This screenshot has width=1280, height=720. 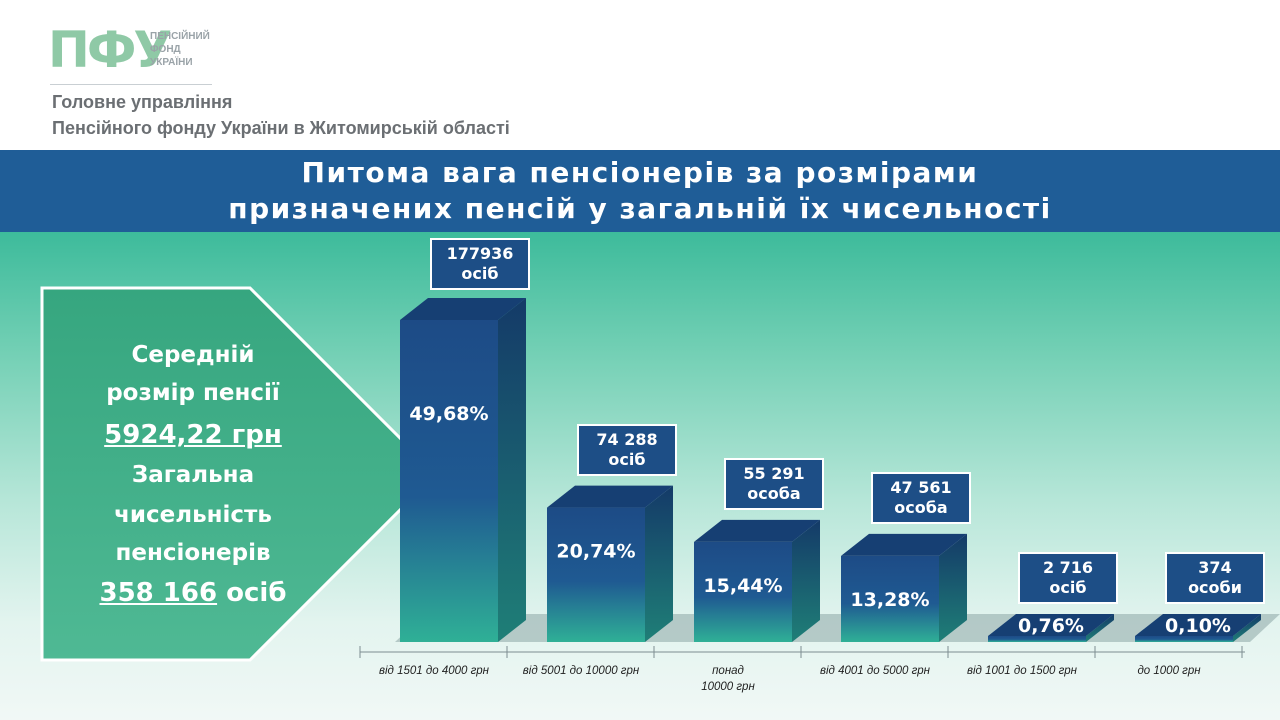 I want to click on x-tick-label: до 1000 грн, so click(x=1169, y=671).